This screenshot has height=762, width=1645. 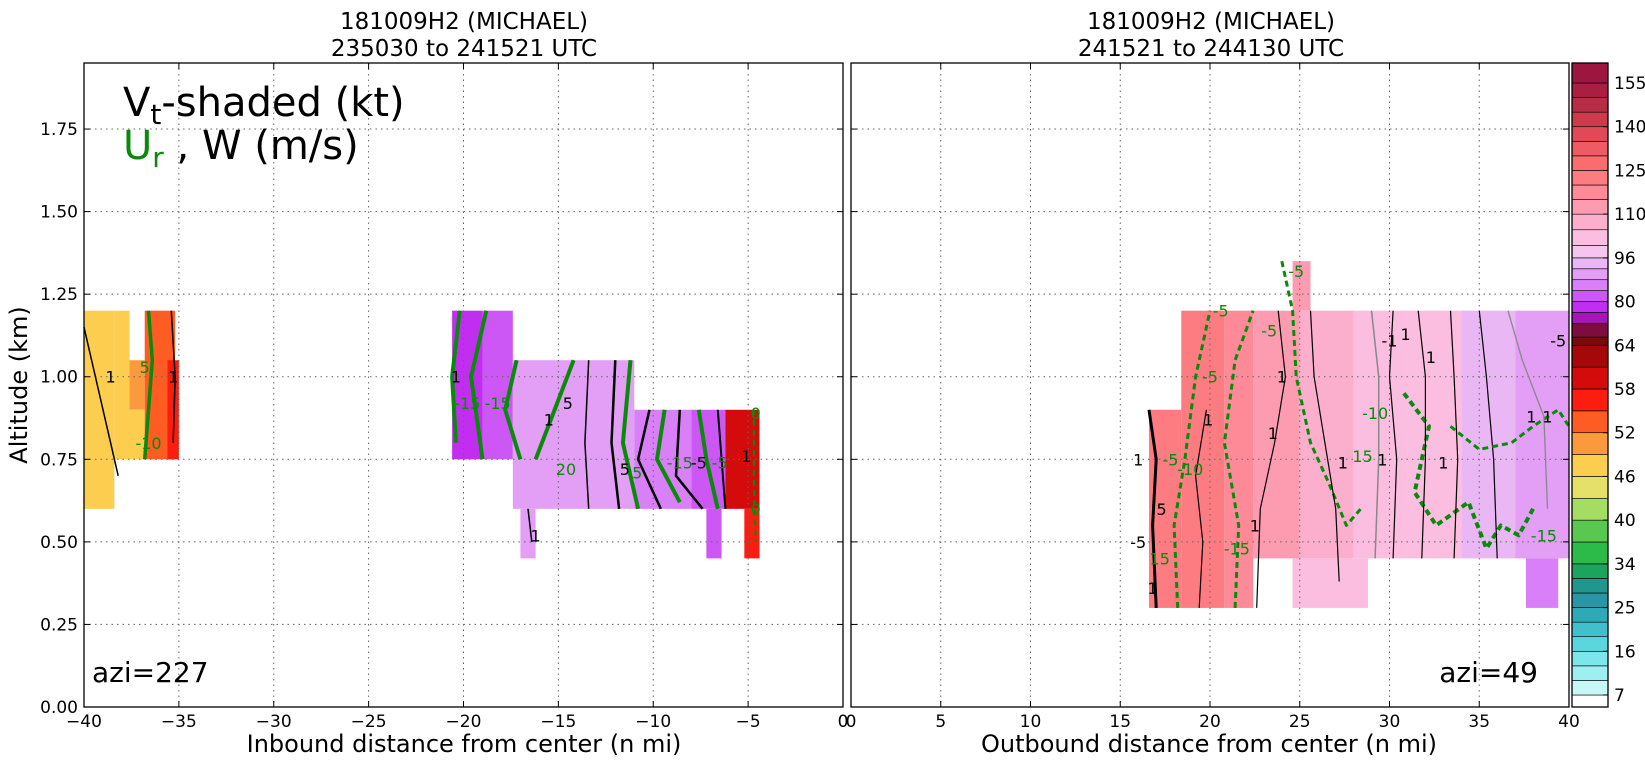 What do you see at coordinates (1211, 22) in the screenshot?
I see `right-title-line1: 181009H2 (MICHAEL)` at bounding box center [1211, 22].